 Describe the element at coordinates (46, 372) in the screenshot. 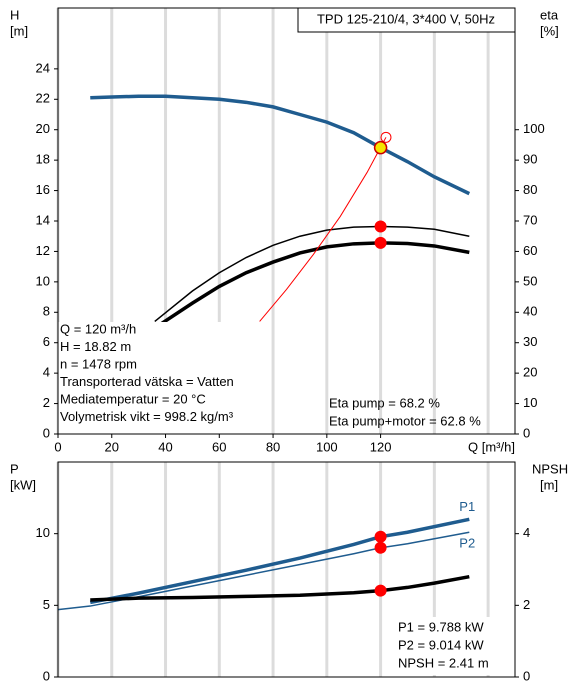

I see `y-tick-label: 4` at that location.